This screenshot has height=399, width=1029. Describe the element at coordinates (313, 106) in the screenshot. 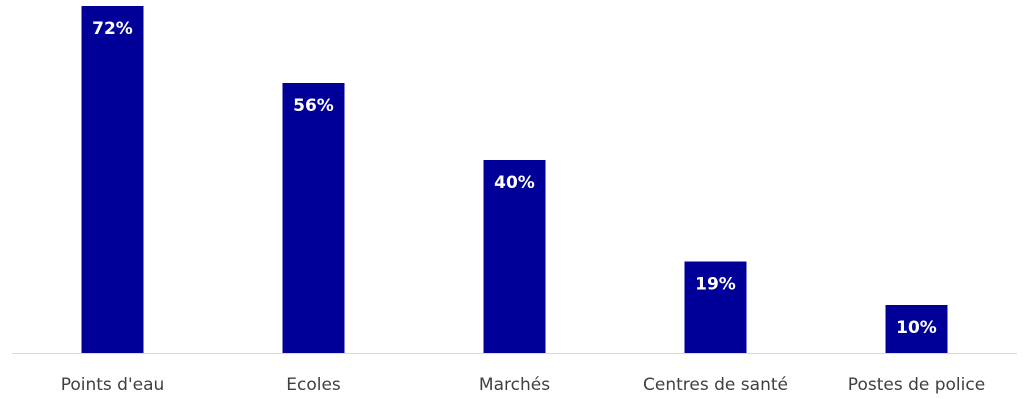

I see `bar-value-label: 56%` at that location.